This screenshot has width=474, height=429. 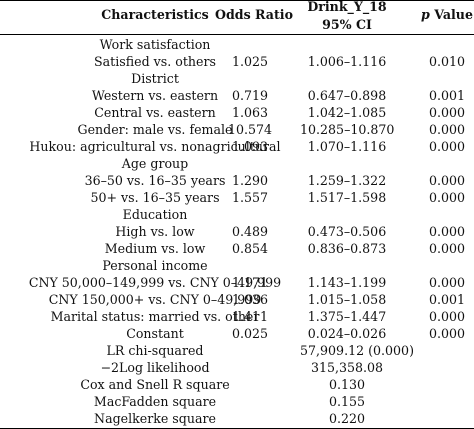 What do you see at coordinates (250, 299) in the screenshot?
I see `row-odds-ratio: 1.036` at bounding box center [250, 299].